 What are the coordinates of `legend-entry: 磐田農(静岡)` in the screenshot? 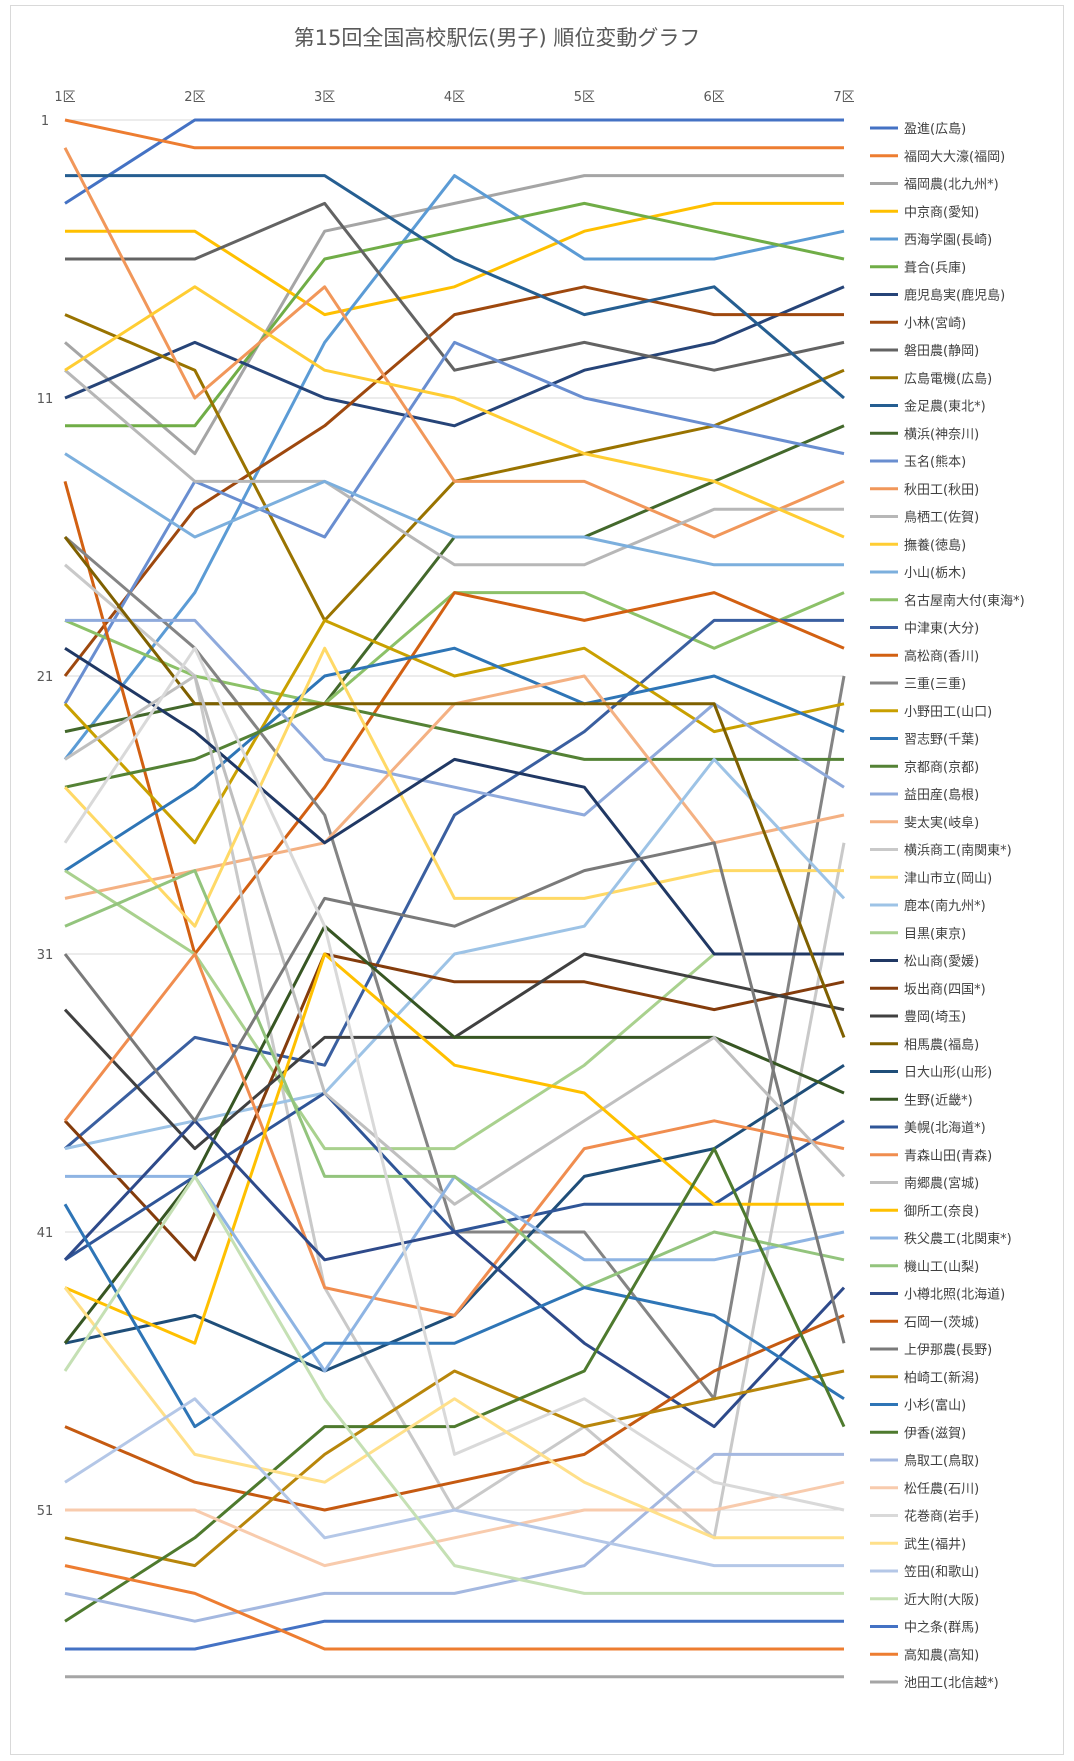 It's located at (941, 351).